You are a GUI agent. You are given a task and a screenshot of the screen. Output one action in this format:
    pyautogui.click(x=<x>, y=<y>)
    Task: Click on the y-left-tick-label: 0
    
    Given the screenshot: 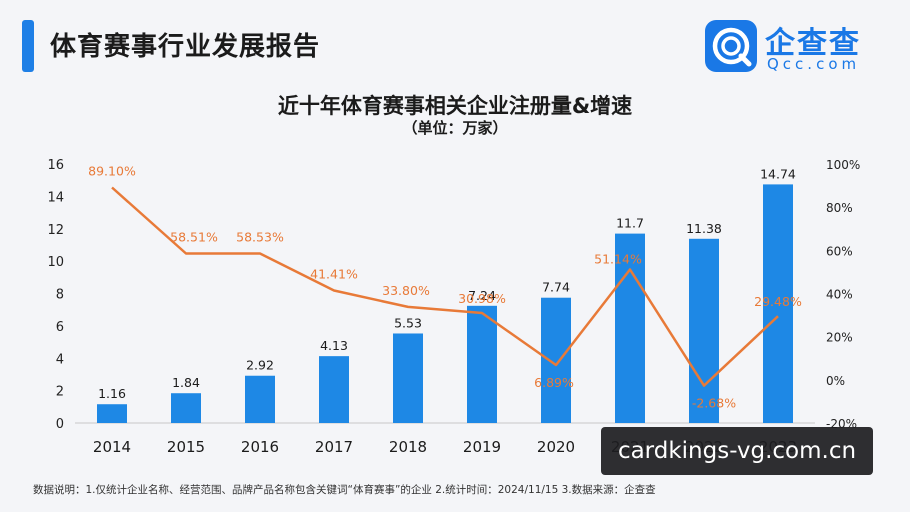 What is the action you would take?
    pyautogui.click(x=60, y=424)
    